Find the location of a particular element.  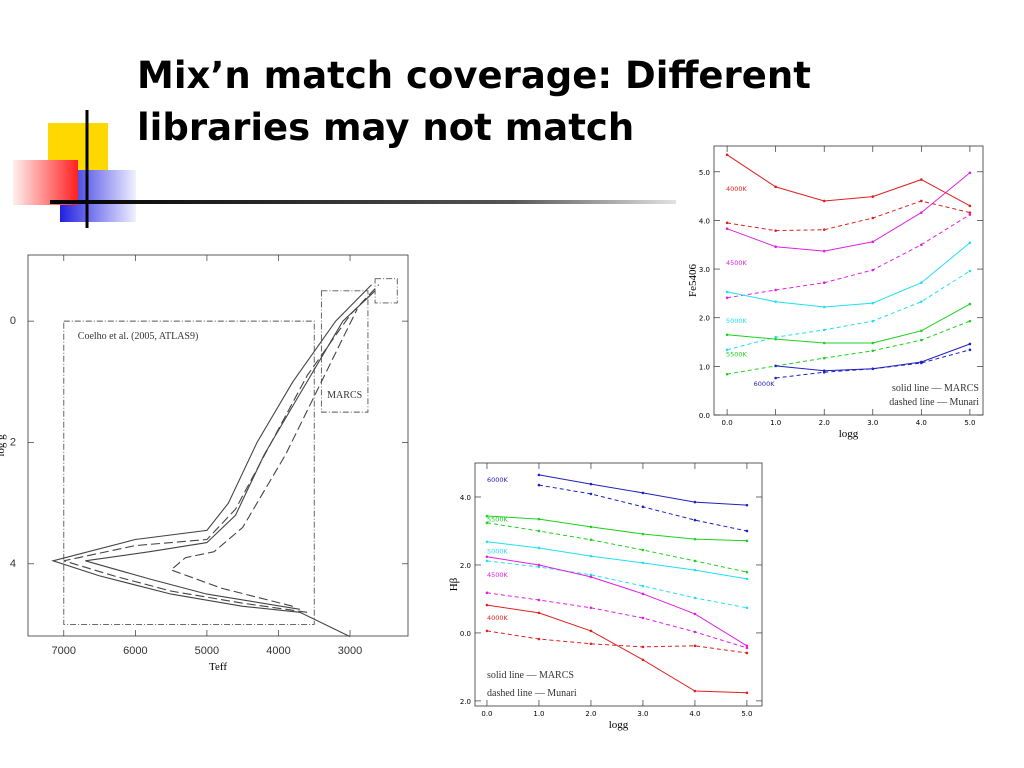

y-tick-label: 1.0 is located at coordinates (704, 367).